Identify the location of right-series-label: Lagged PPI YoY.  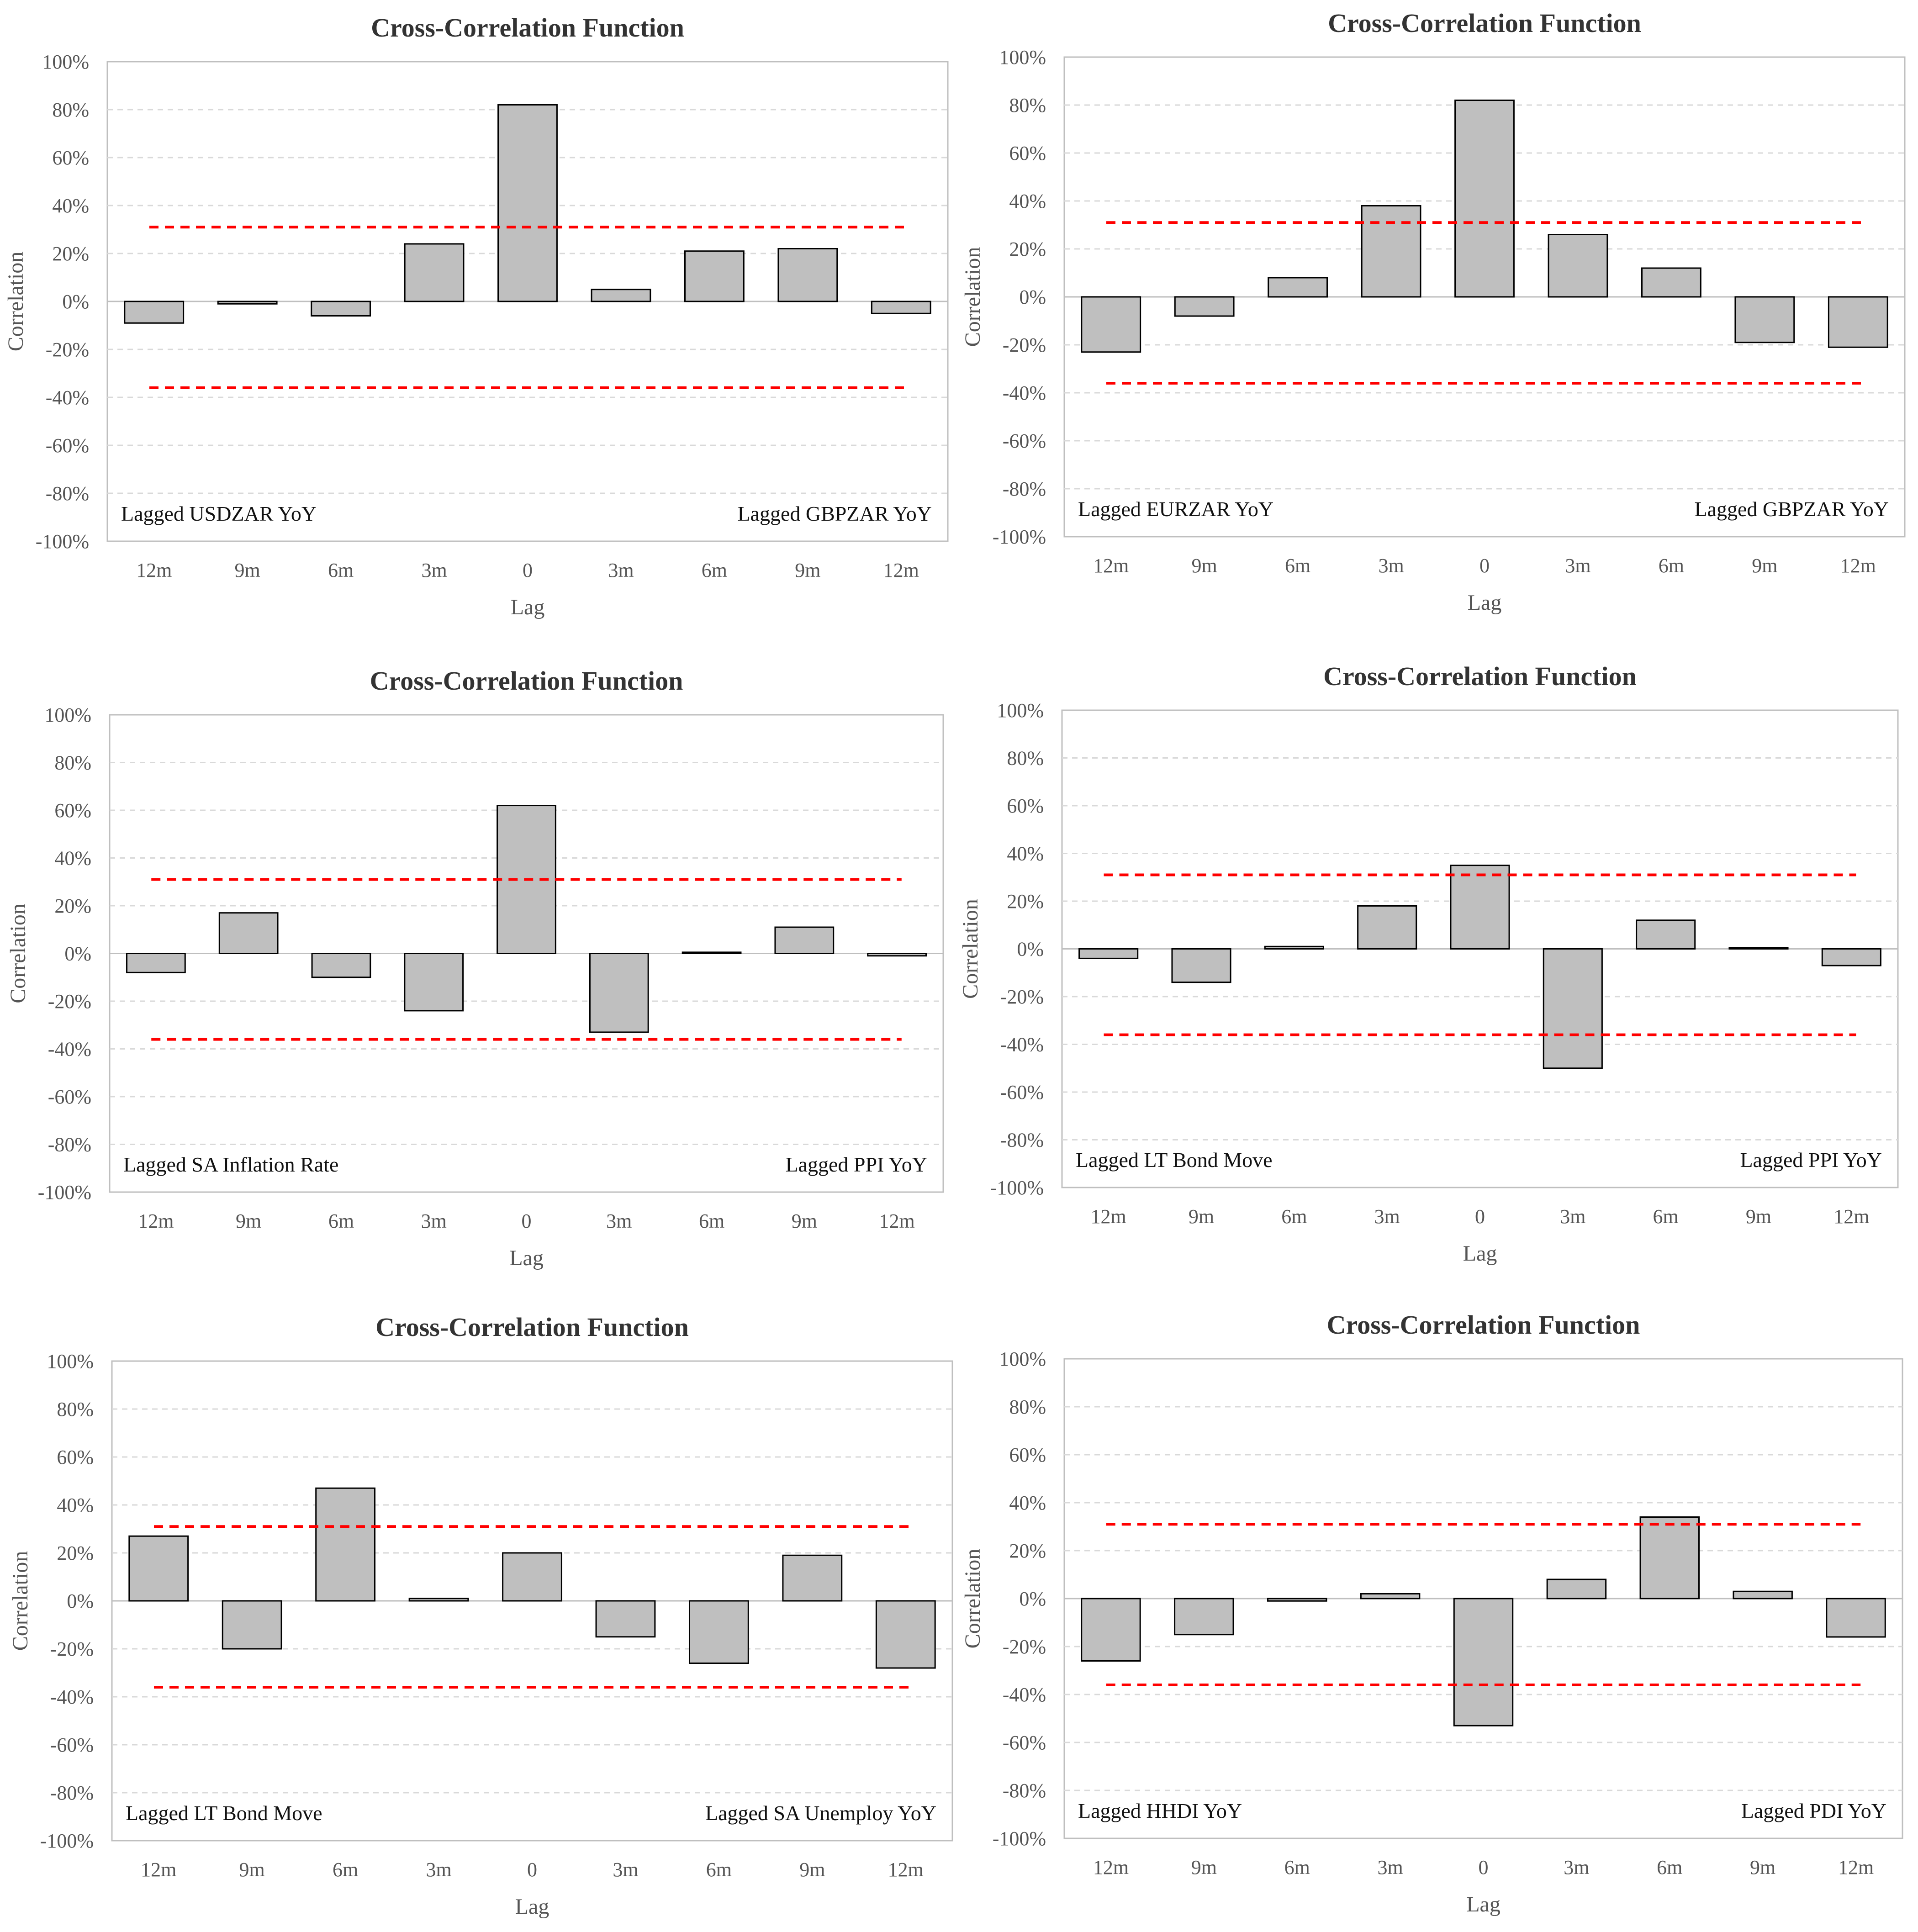
(856, 1164).